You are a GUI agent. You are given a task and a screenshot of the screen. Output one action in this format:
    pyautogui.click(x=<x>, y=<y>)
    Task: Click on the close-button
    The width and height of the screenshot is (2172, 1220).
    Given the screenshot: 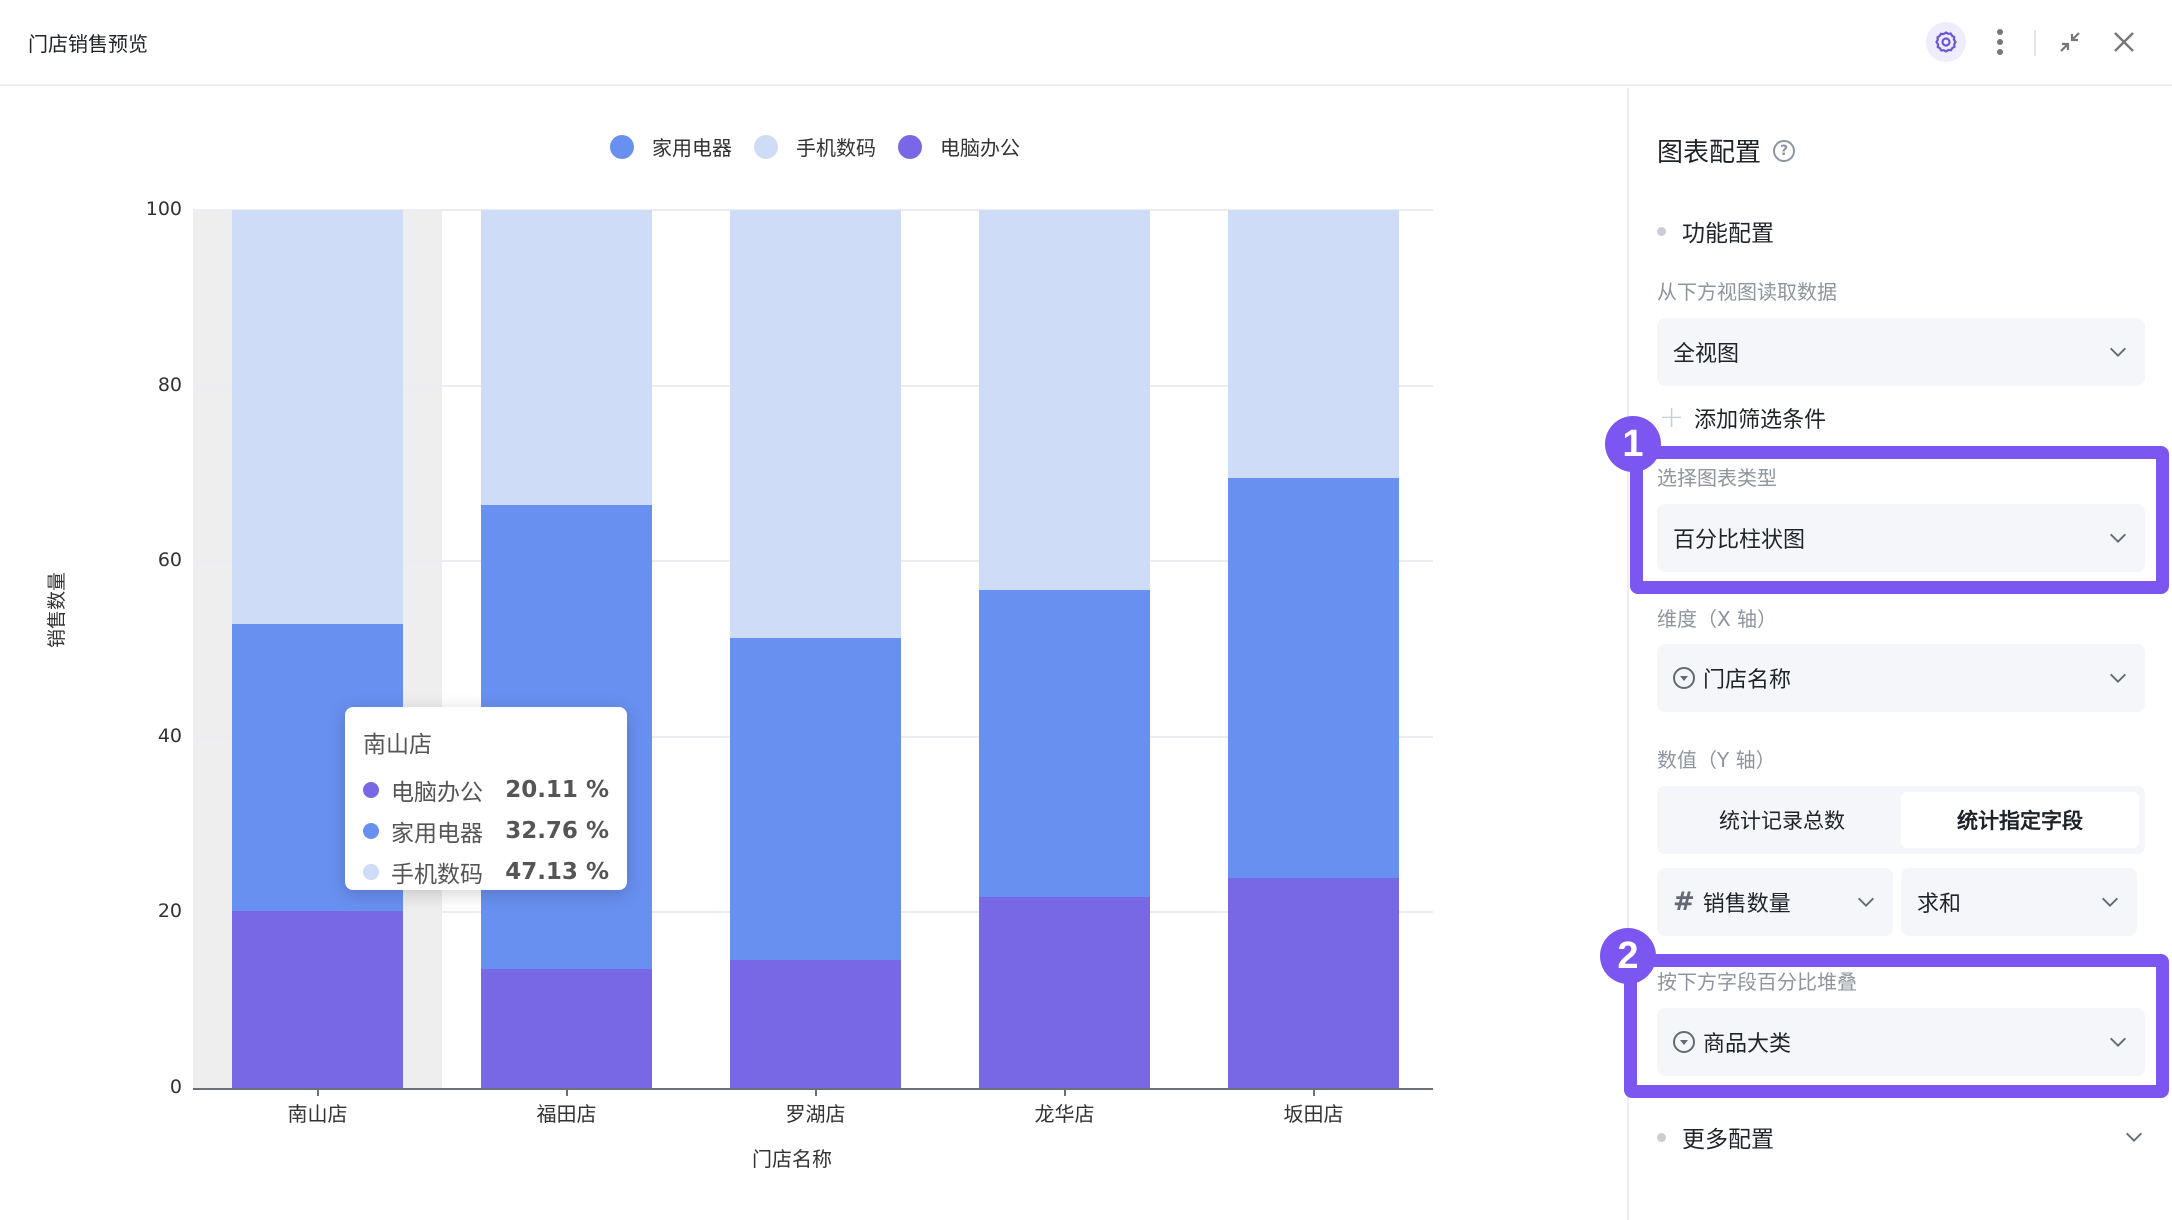 What is the action you would take?
    pyautogui.click(x=2124, y=42)
    